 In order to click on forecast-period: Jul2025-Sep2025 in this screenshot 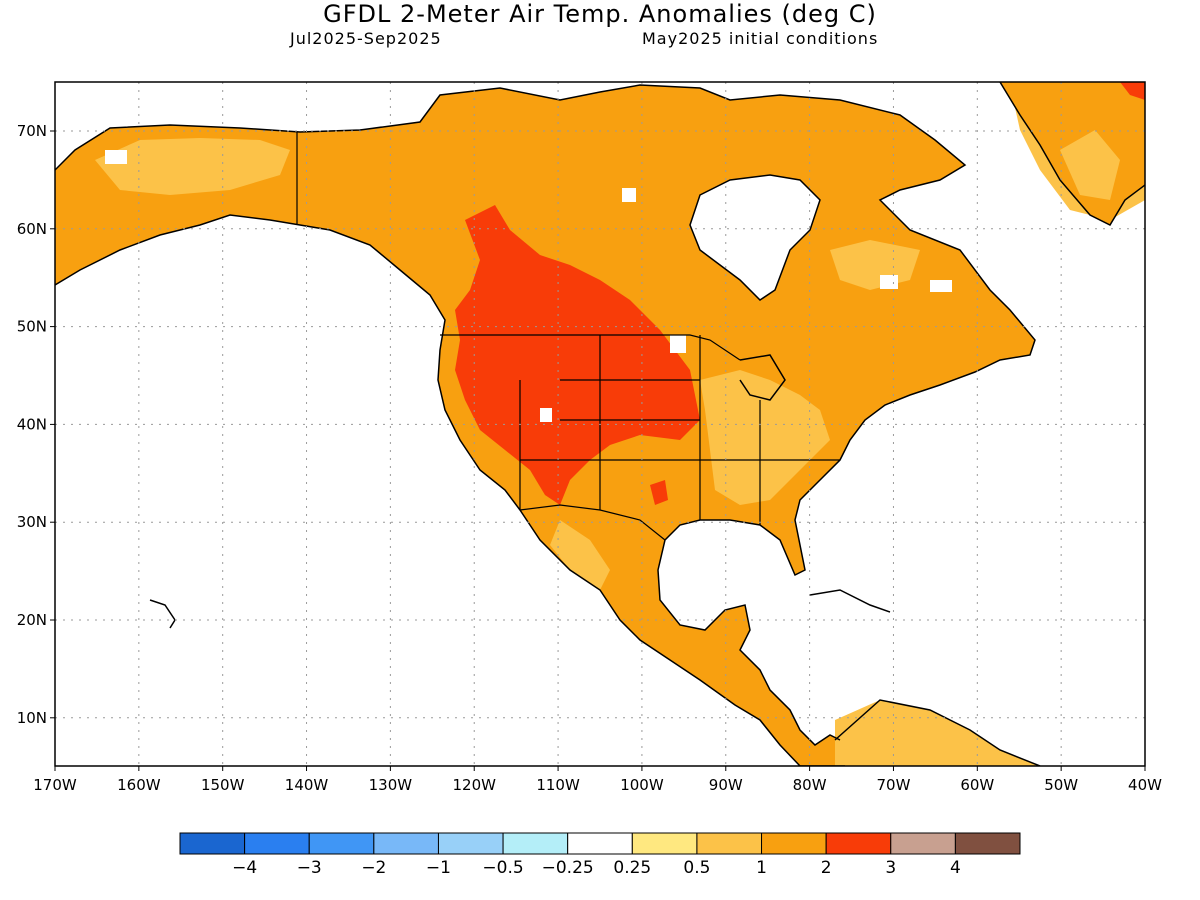, I will do `click(366, 38)`.